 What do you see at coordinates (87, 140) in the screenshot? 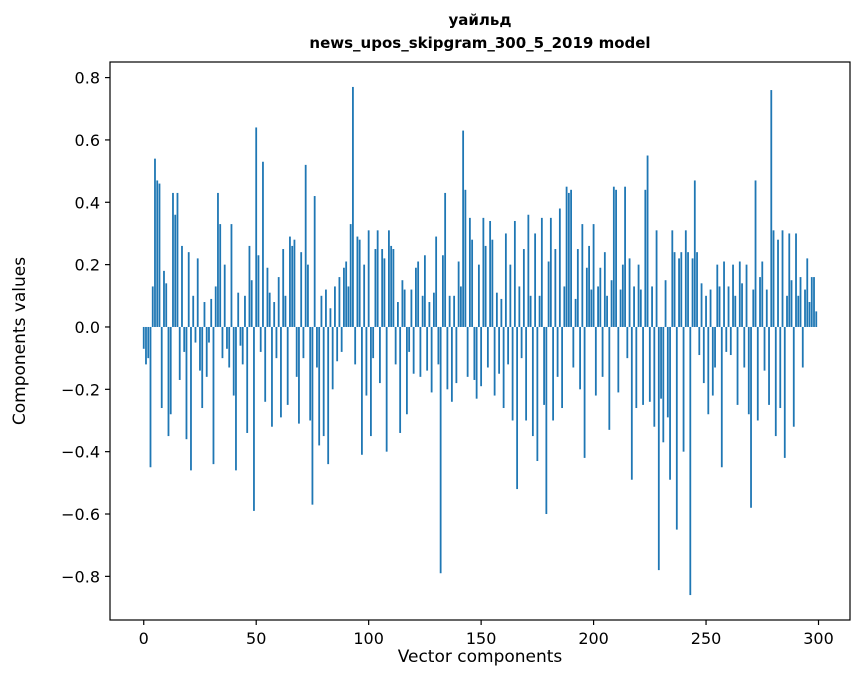
I see `y-tick-label: 0.6` at bounding box center [87, 140].